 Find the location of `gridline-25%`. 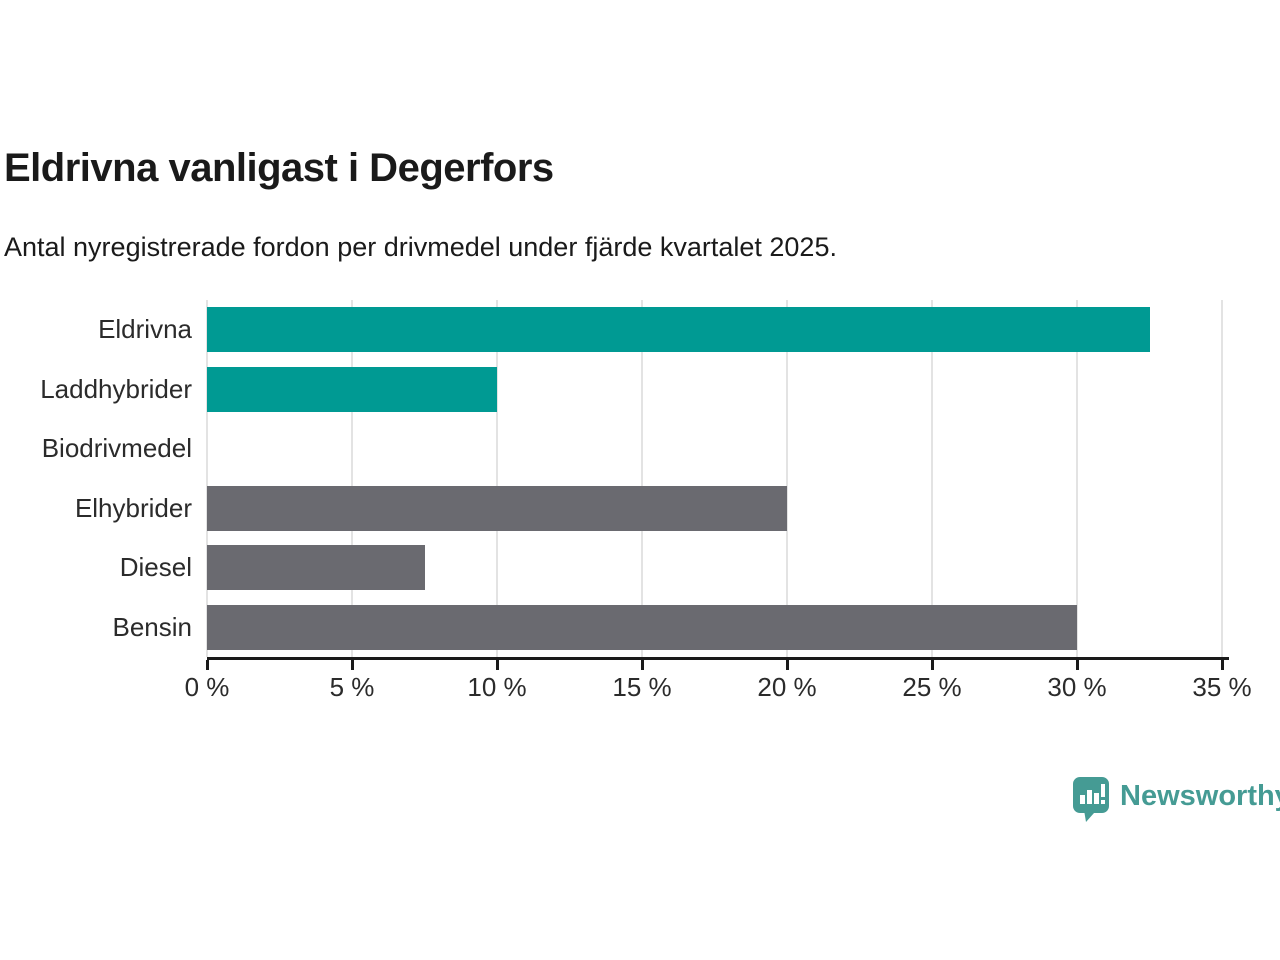

gridline-25% is located at coordinates (932, 478).